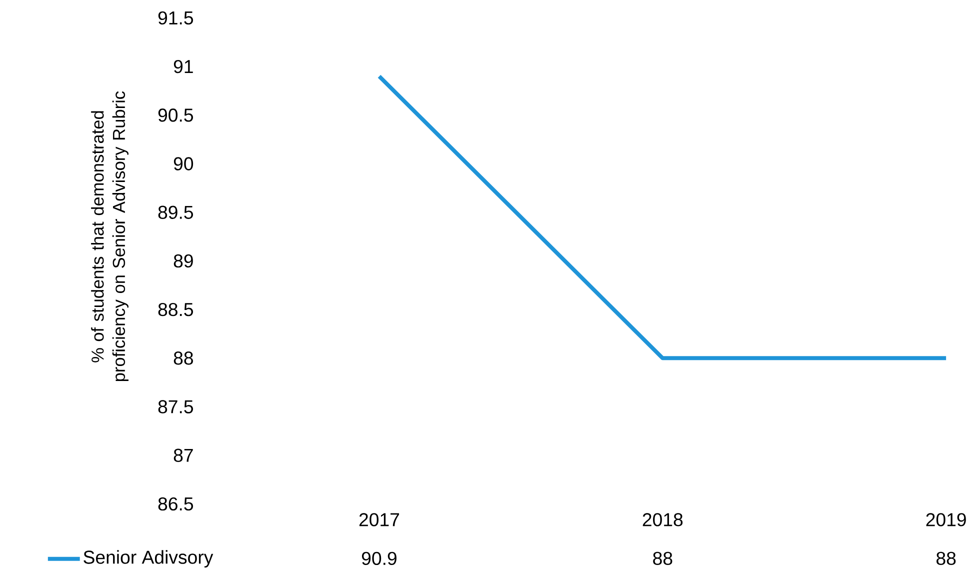  Describe the element at coordinates (175, 115) in the screenshot. I see `y-tick-label: 90.5` at that location.